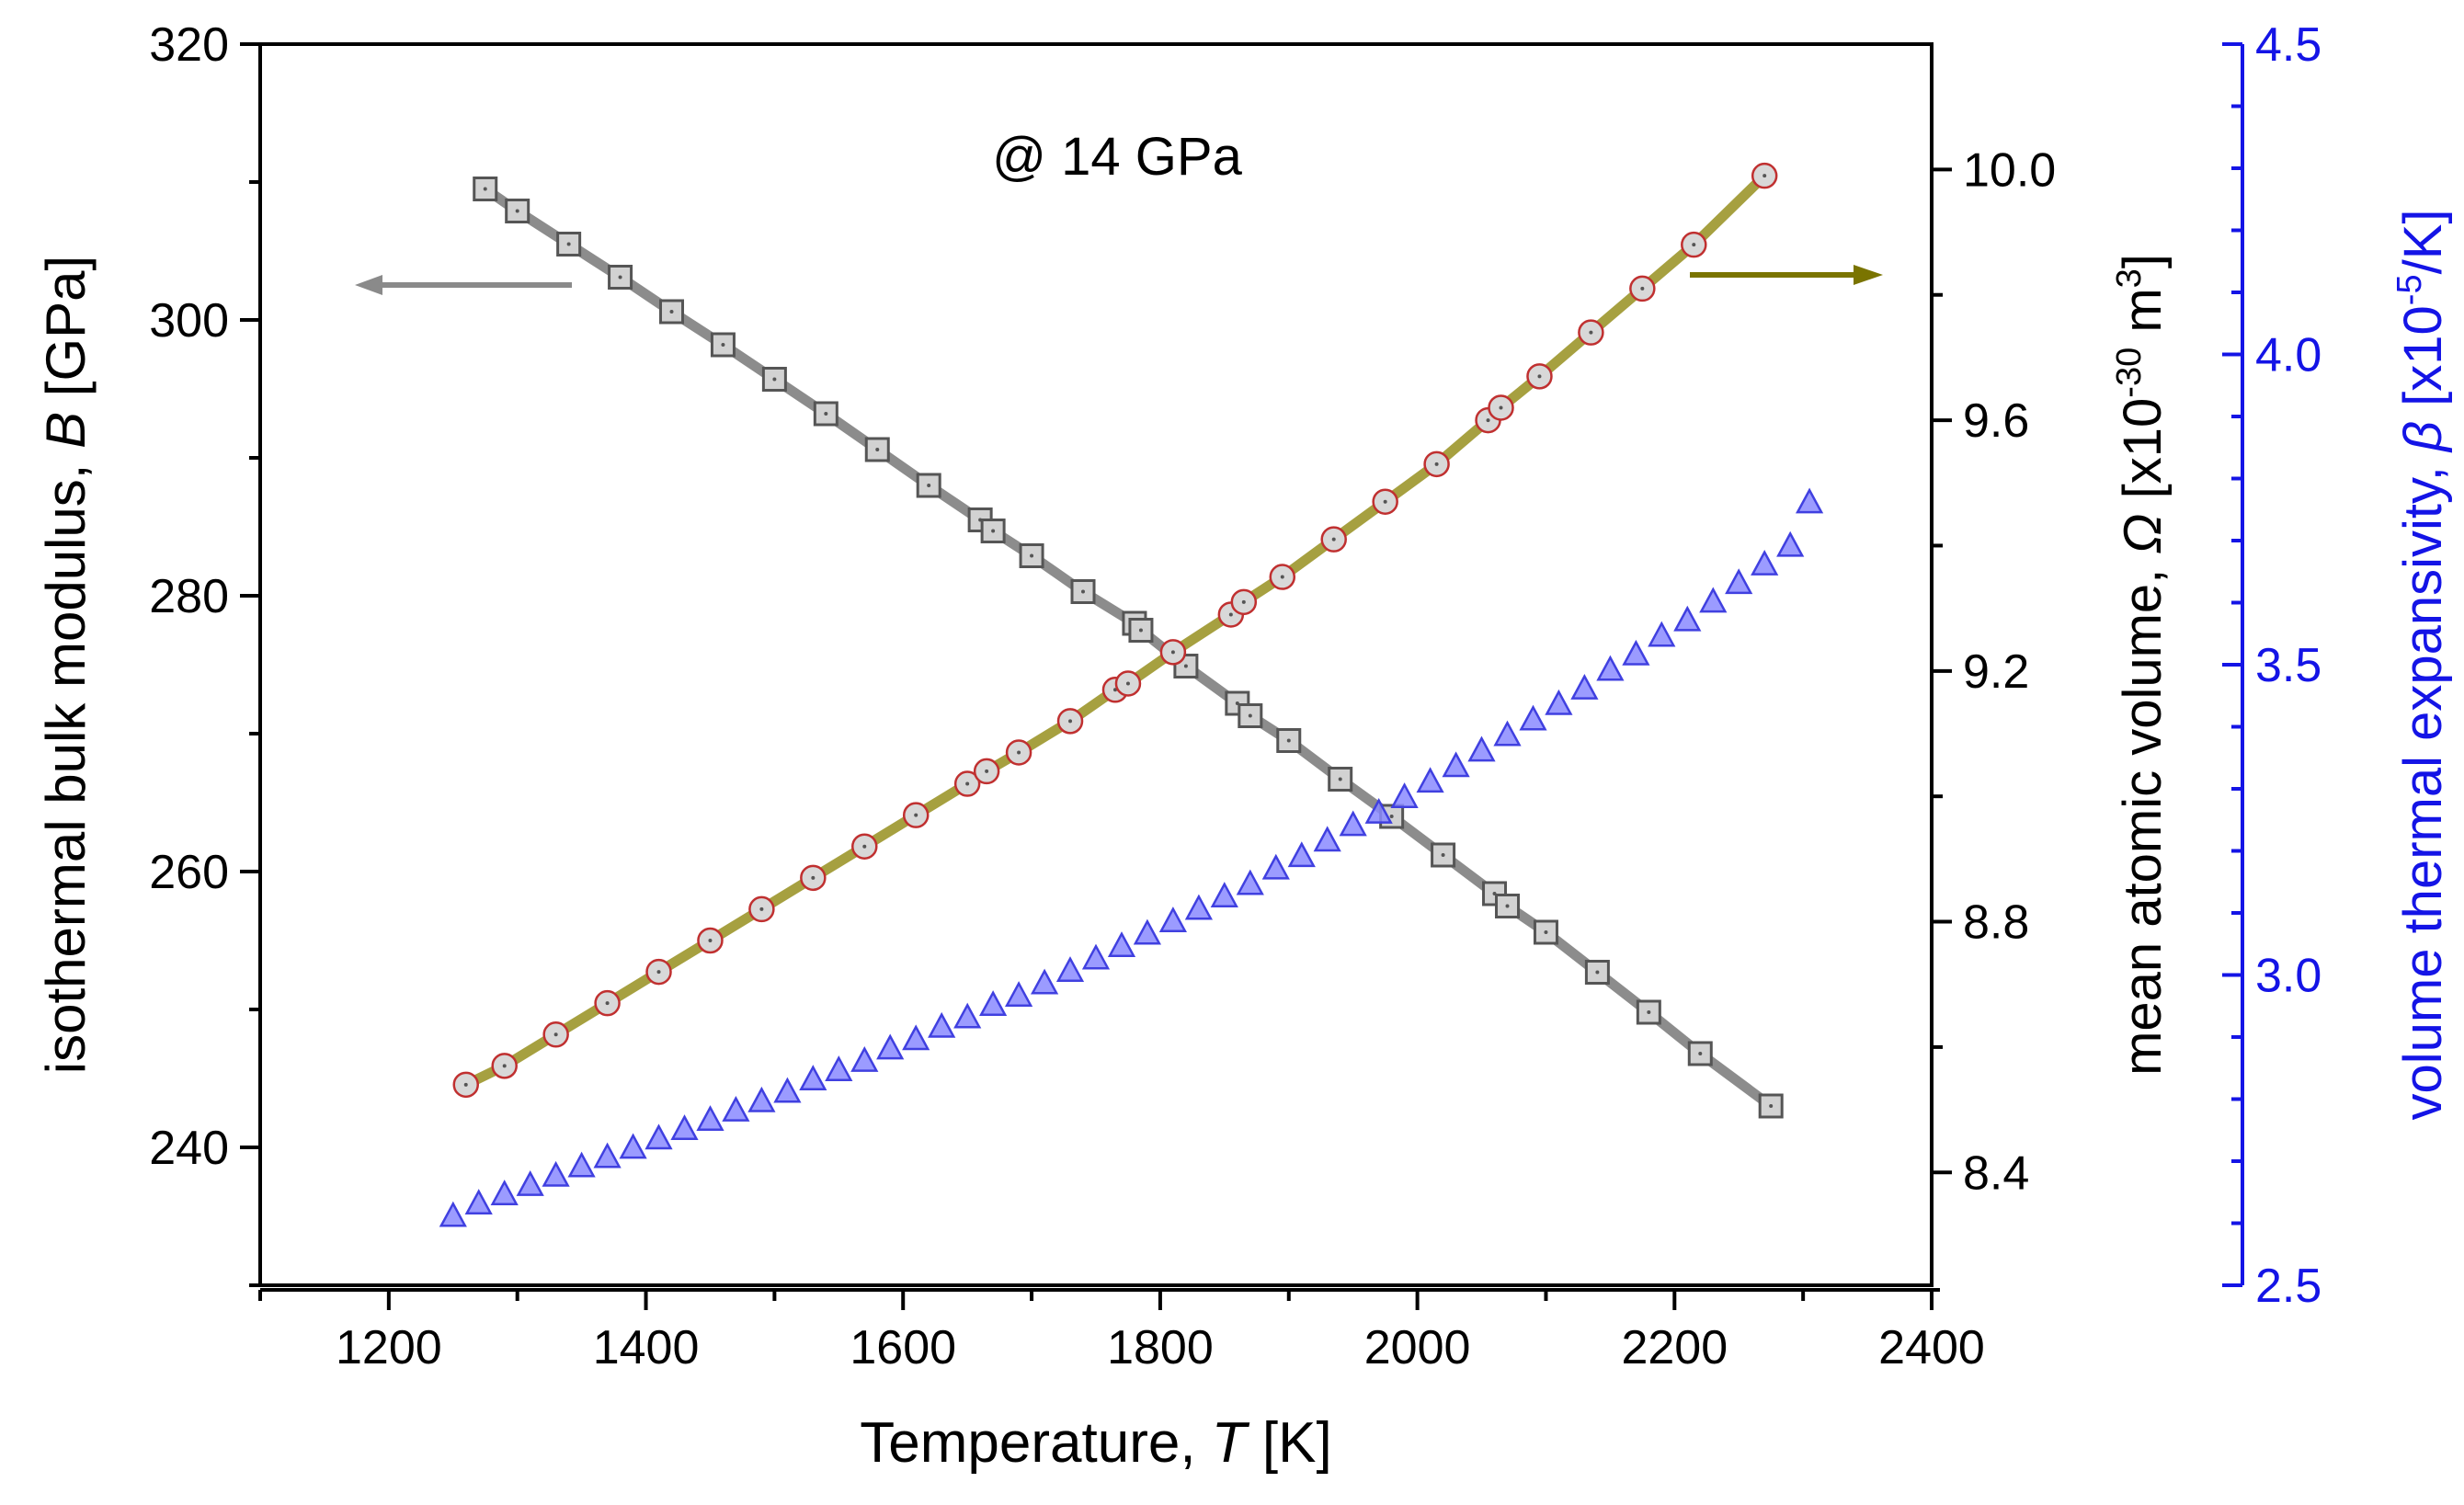 This screenshot has height=1505, width=2464. I want to click on right-axis-arrow, so click(1786, 275).